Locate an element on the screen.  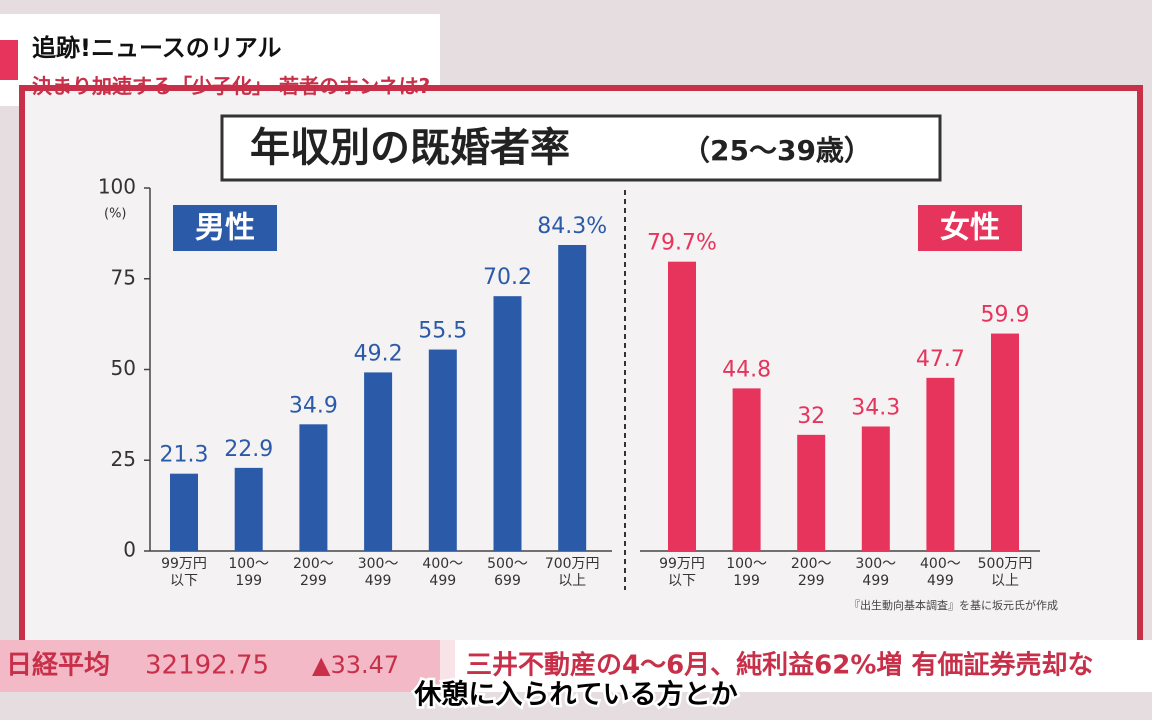
ticker-change: ▲33.47 is located at coordinates (355, 665).